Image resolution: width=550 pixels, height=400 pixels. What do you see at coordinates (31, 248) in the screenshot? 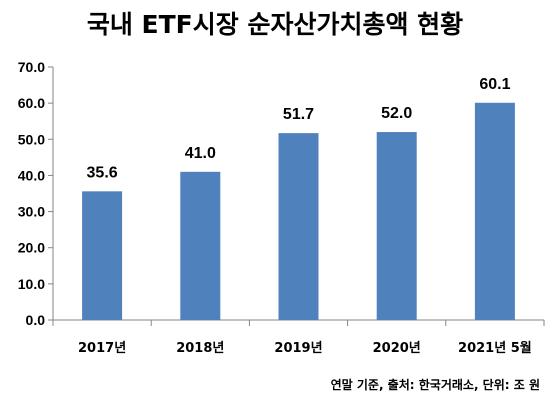
I see `y-tick-label: 20.0` at bounding box center [31, 248].